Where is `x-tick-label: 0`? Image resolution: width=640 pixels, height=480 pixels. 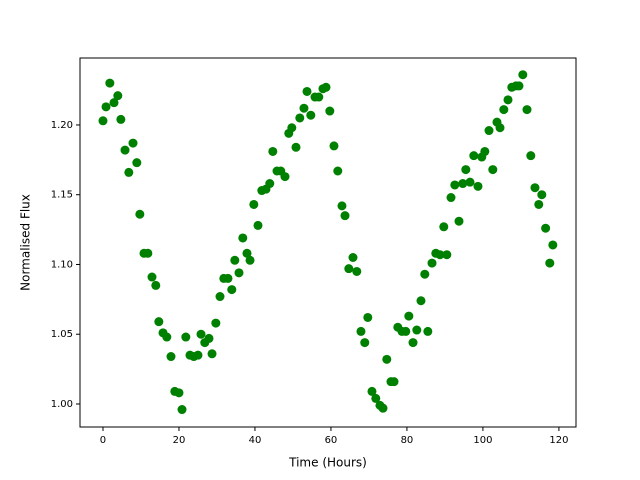 x-tick-label: 0 is located at coordinates (103, 440).